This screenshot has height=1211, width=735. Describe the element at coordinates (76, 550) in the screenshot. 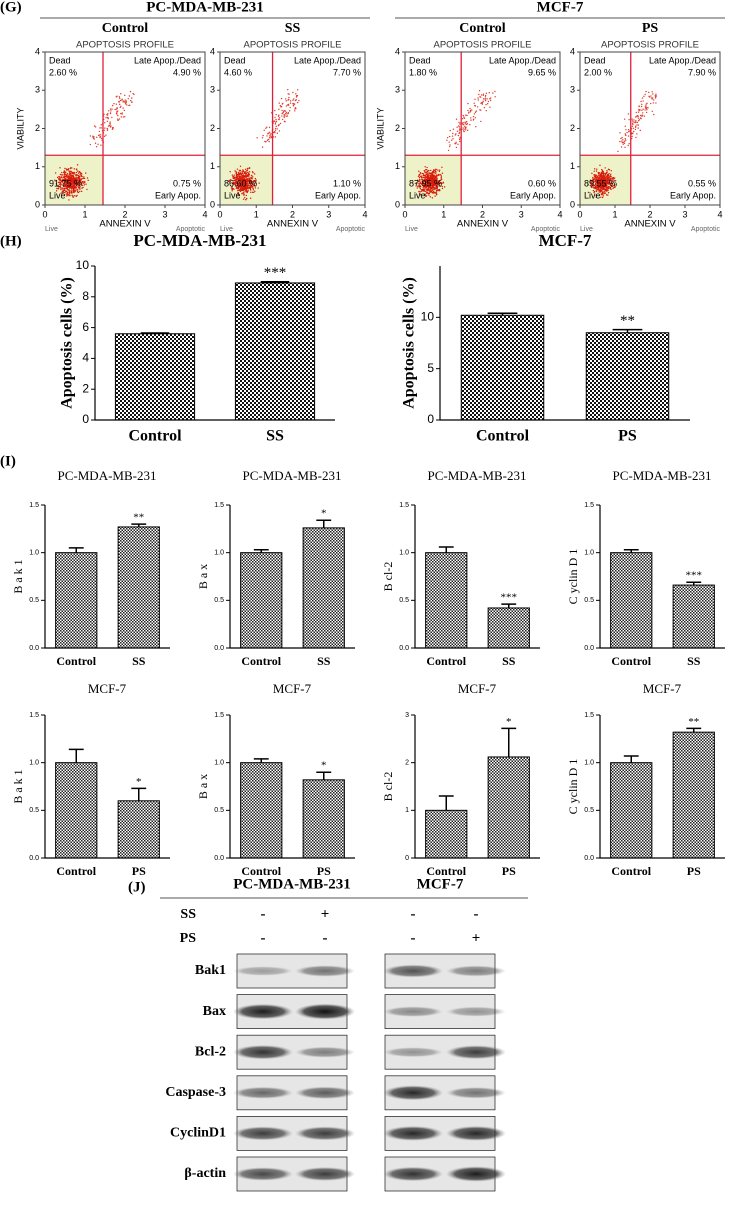

I see `error-bar` at that location.